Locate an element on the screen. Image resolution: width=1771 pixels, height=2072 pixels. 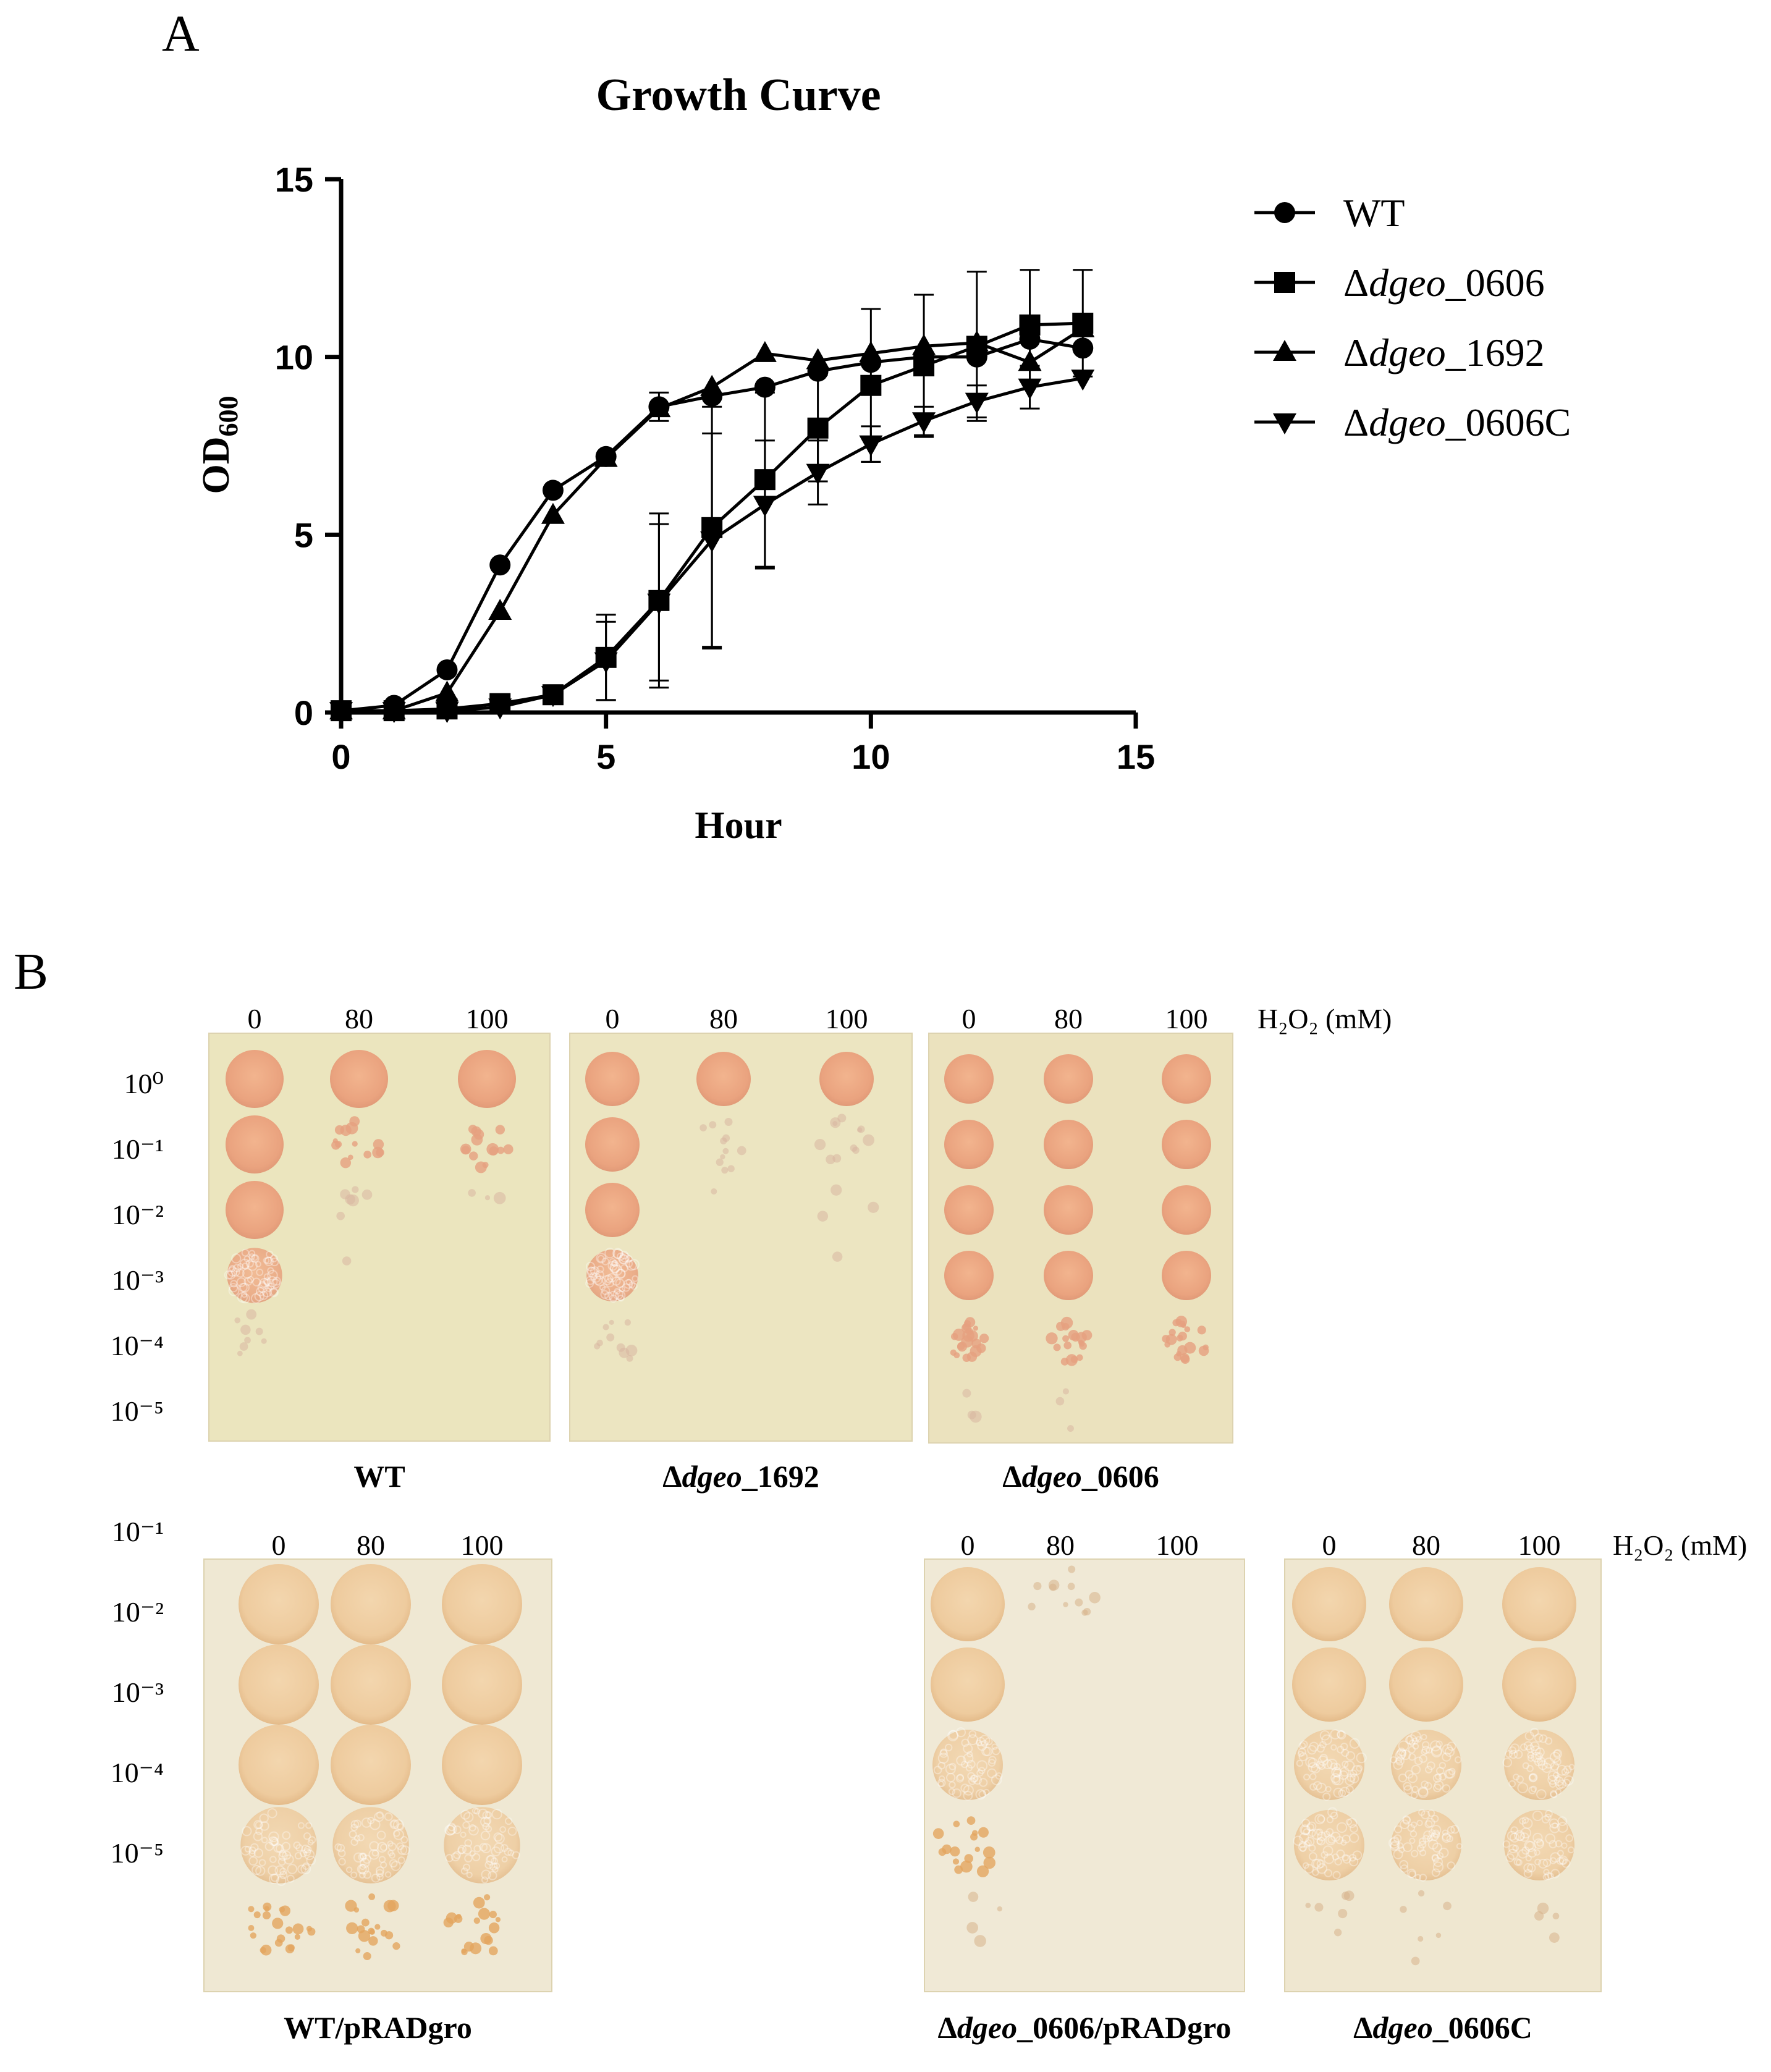
dilution-label: 10⁰ is located at coordinates (144, 1083).